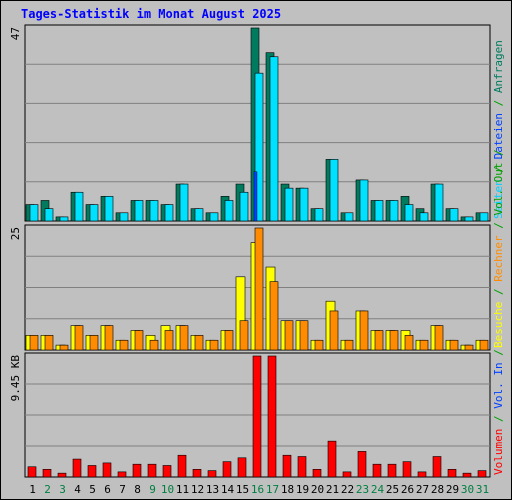  I want to click on x-tick-label: 22, so click(347, 489).